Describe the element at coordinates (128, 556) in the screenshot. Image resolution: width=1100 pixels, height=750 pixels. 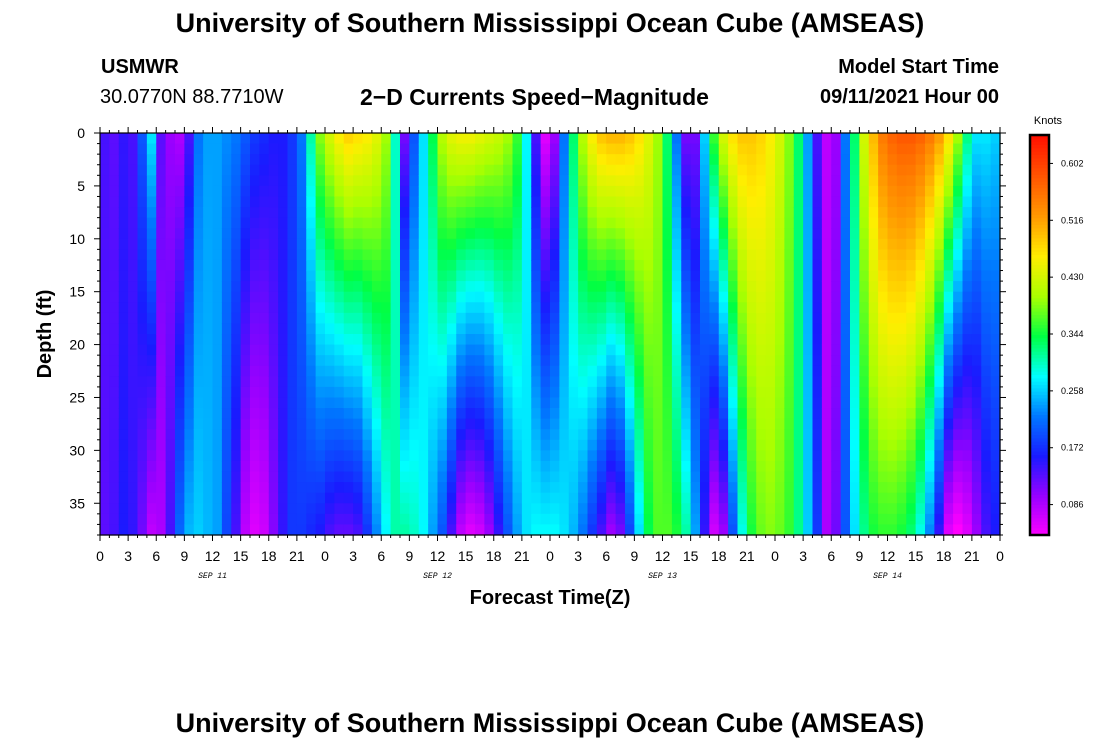
I see `x-tick-label: 3` at that location.